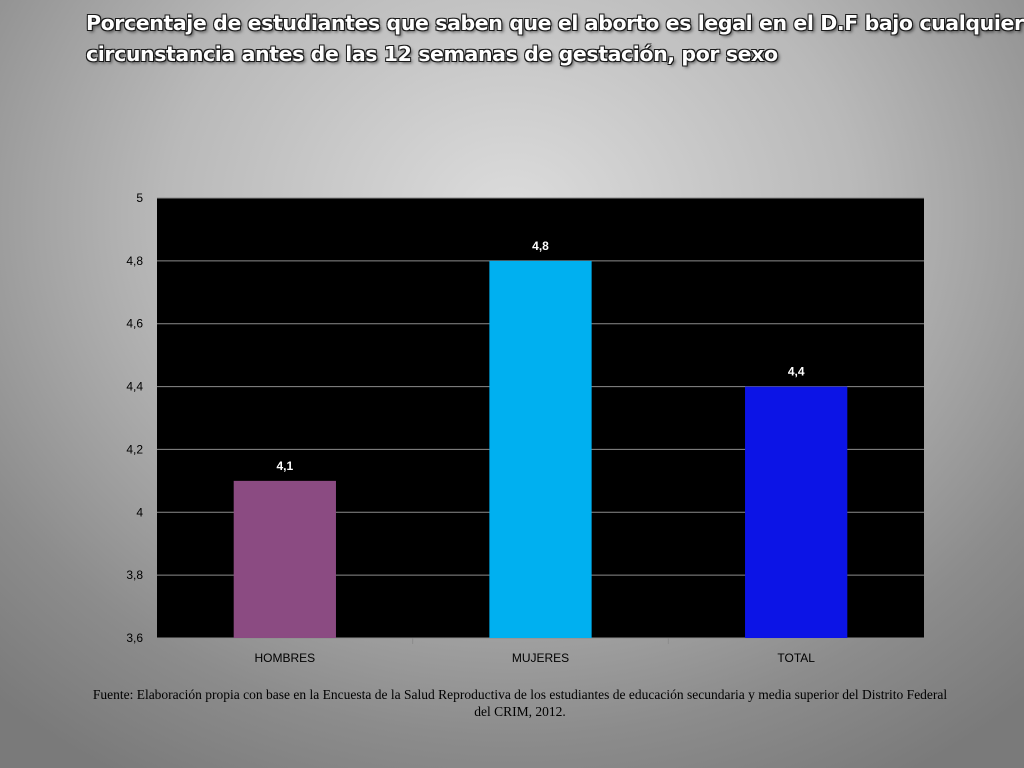 Image resolution: width=1024 pixels, height=768 pixels. I want to click on data-label: 4,1, so click(284, 466).